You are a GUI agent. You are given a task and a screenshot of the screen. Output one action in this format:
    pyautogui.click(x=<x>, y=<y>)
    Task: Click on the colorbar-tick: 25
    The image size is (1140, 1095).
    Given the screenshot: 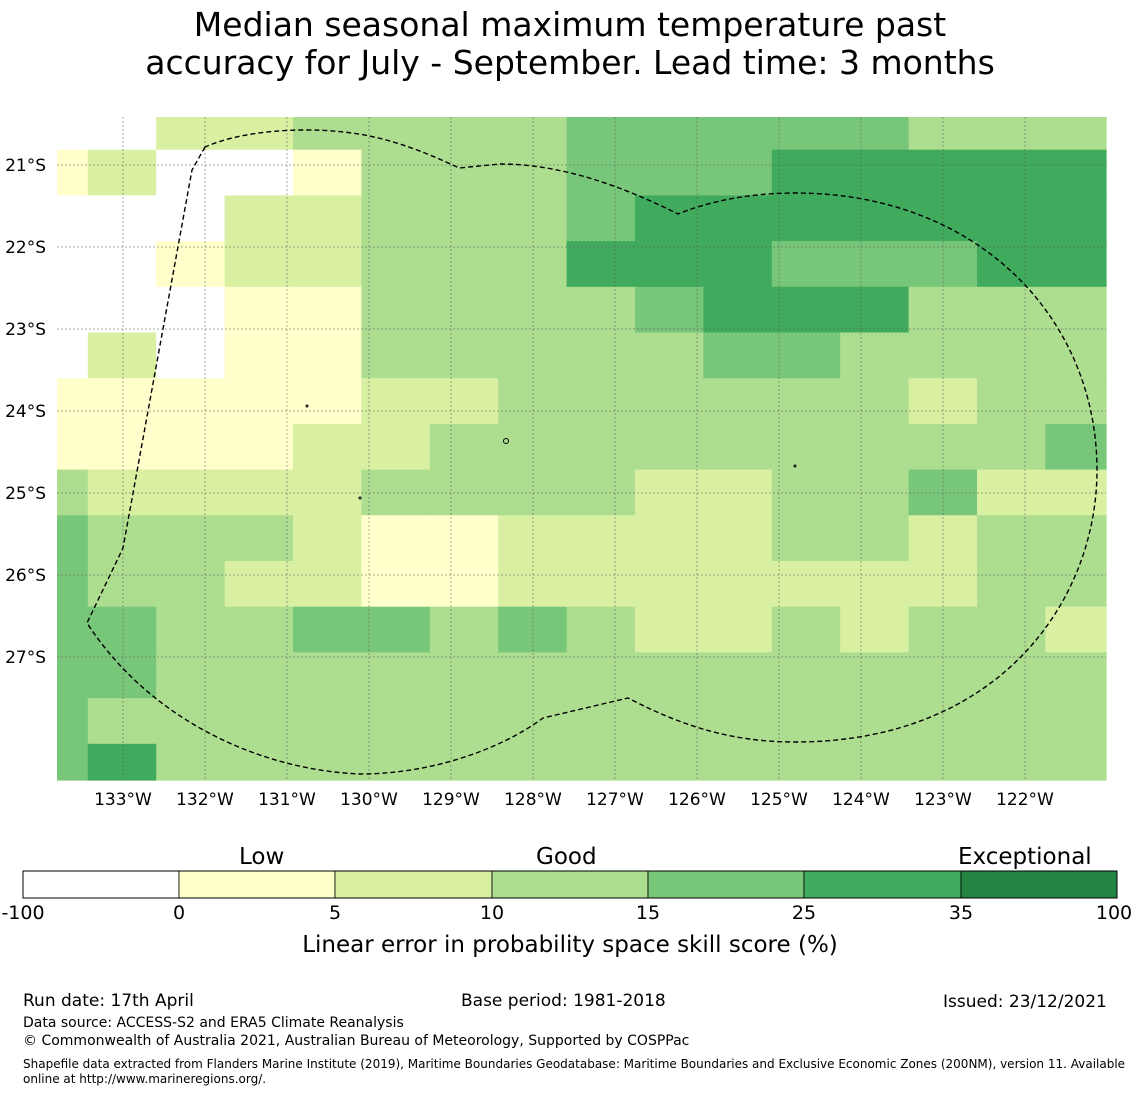 What is the action you would take?
    pyautogui.click(x=804, y=913)
    